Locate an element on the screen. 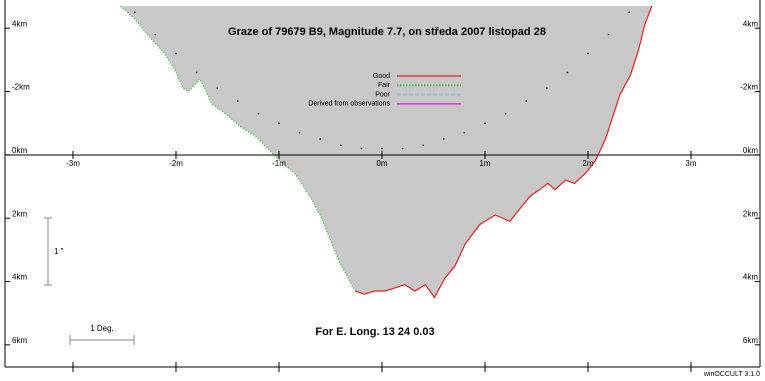 The width and height of the screenshot is (765, 381). x-tick-label: 3m is located at coordinates (690, 163).